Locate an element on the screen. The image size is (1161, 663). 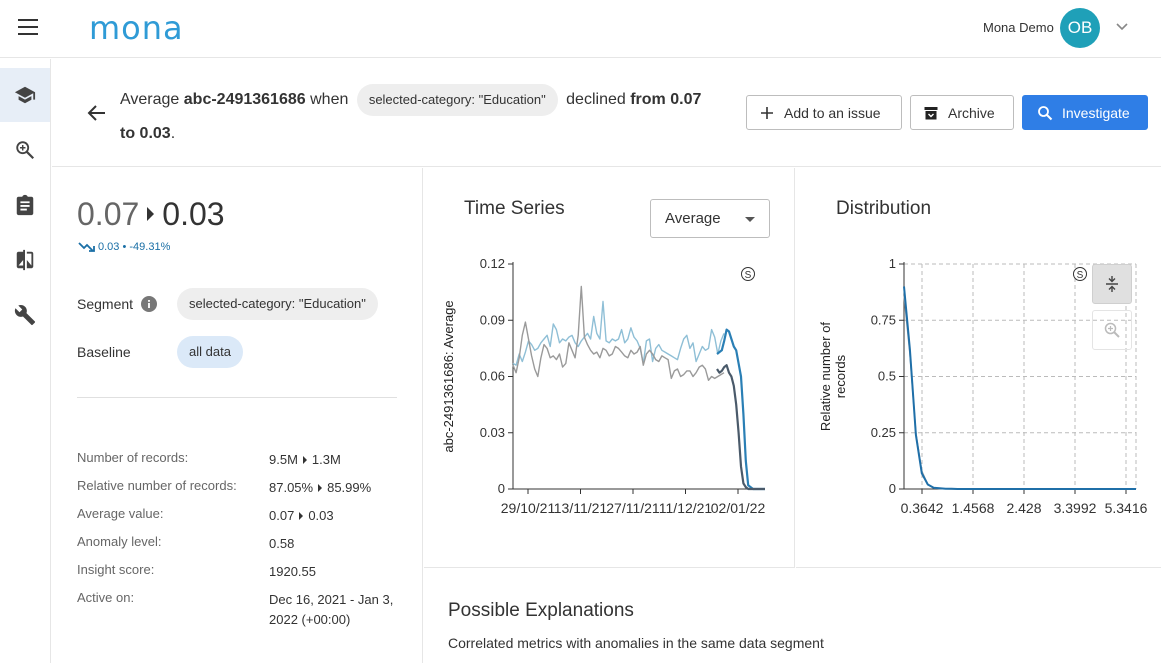
stat-row: Anomaly level: 0.58 is located at coordinates (247, 548).